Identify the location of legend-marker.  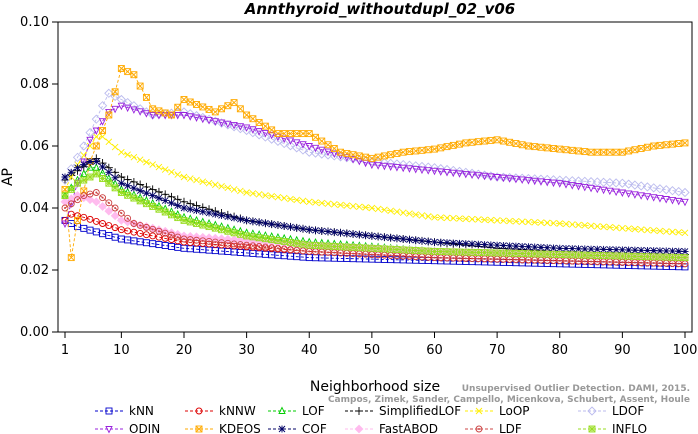
(592, 429).